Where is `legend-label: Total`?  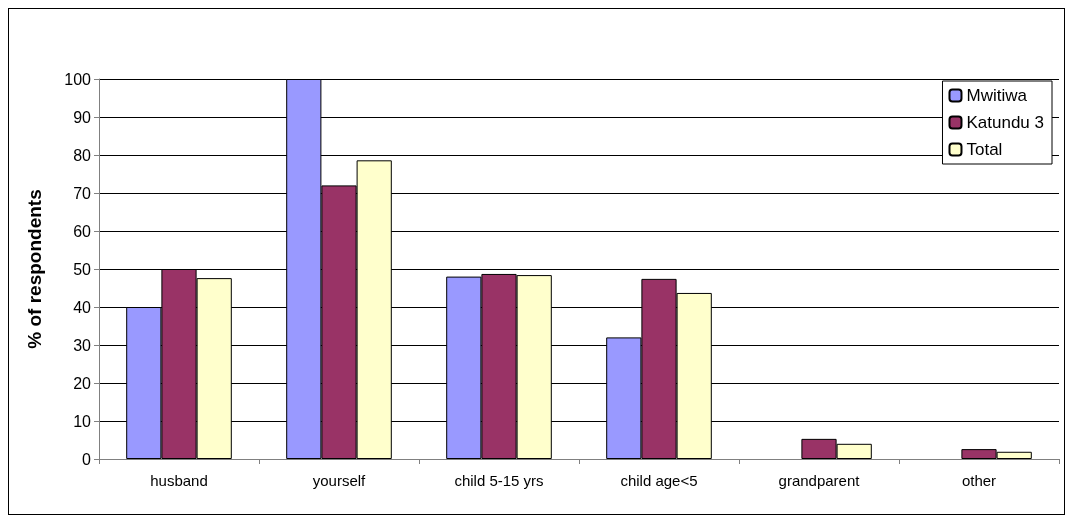
legend-label: Total is located at coordinates (984, 149).